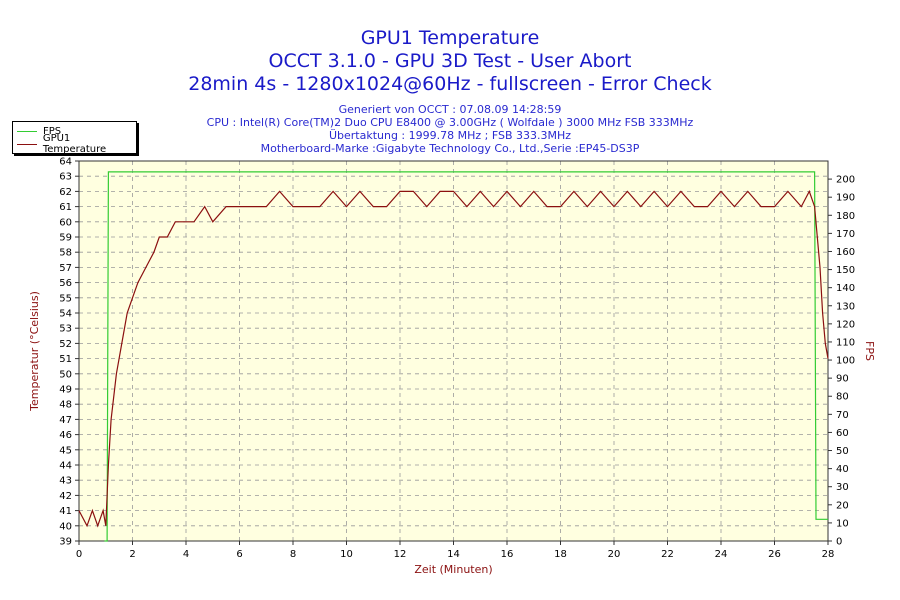 This screenshot has width=900, height=600. Describe the element at coordinates (450, 61) in the screenshot. I see `chart-subtitle-test: OCCT 3.1.0 - GPU 3D Test - User Abort` at that location.